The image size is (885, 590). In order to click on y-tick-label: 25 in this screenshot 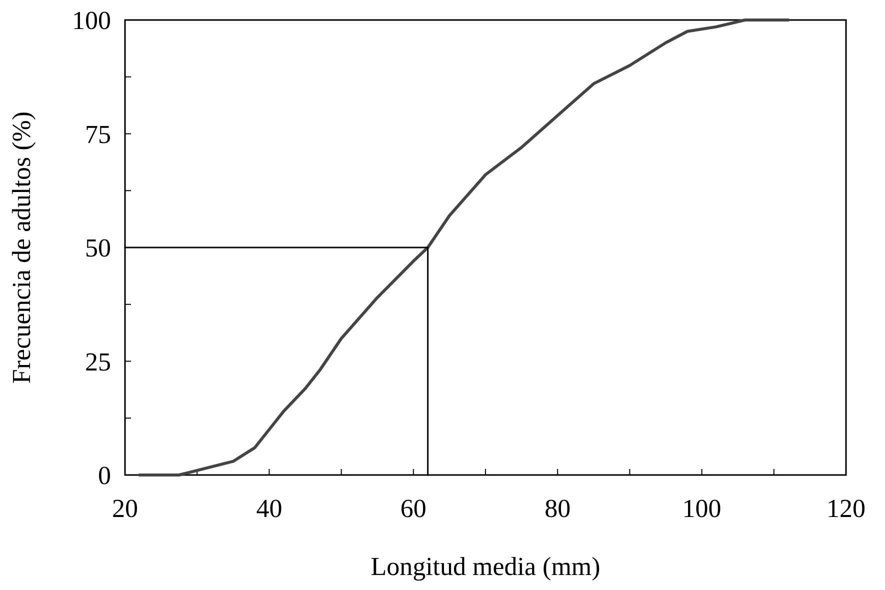, I will do `click(98, 361)`.